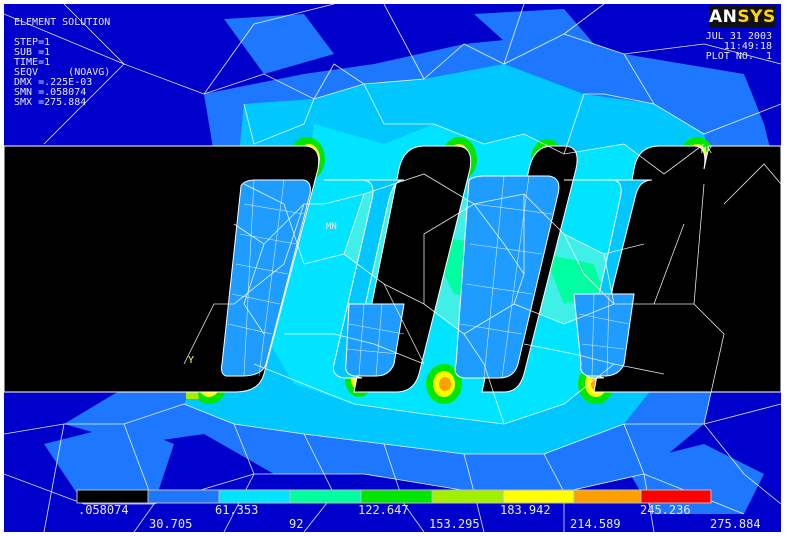 Image resolution: width=785 pixels, height=536 pixels. I want to click on plot-title: ELEMENT SOLUTION, so click(62, 22).